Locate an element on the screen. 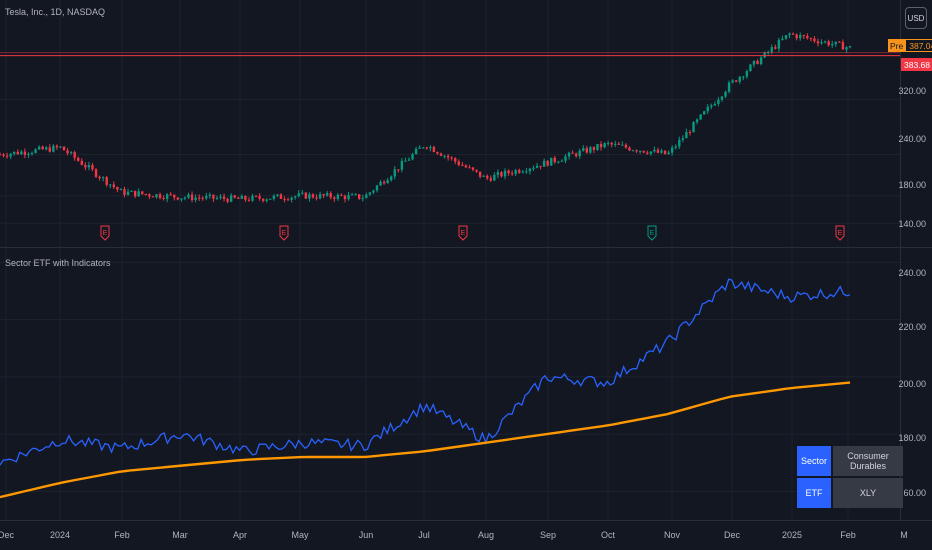  pane-divider is located at coordinates (466, 247).